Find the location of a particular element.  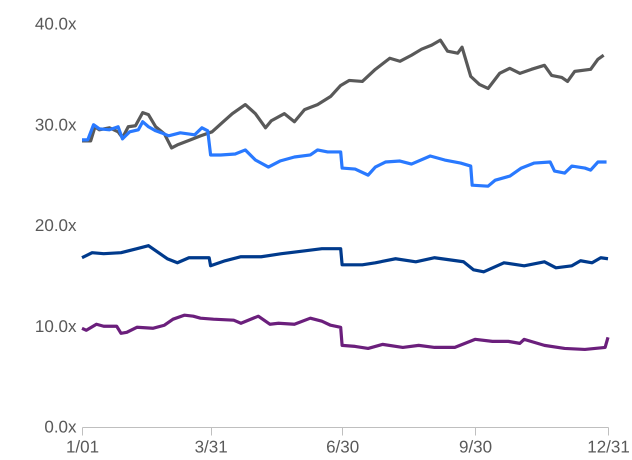

y-tick-label: 20.0x is located at coordinates (55, 225).